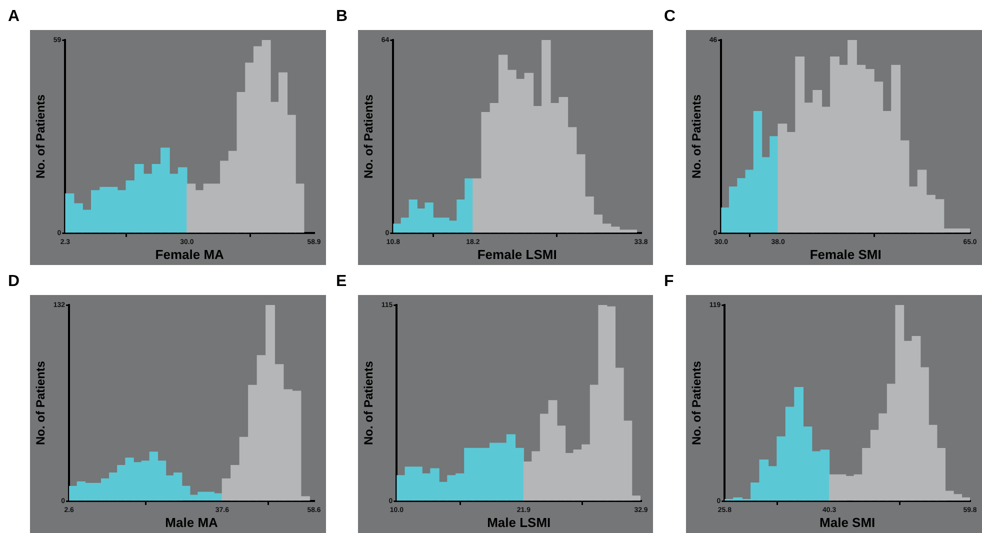 This screenshot has width=982, height=533. Describe the element at coordinates (14, 282) in the screenshot. I see `chart-title: D` at that location.